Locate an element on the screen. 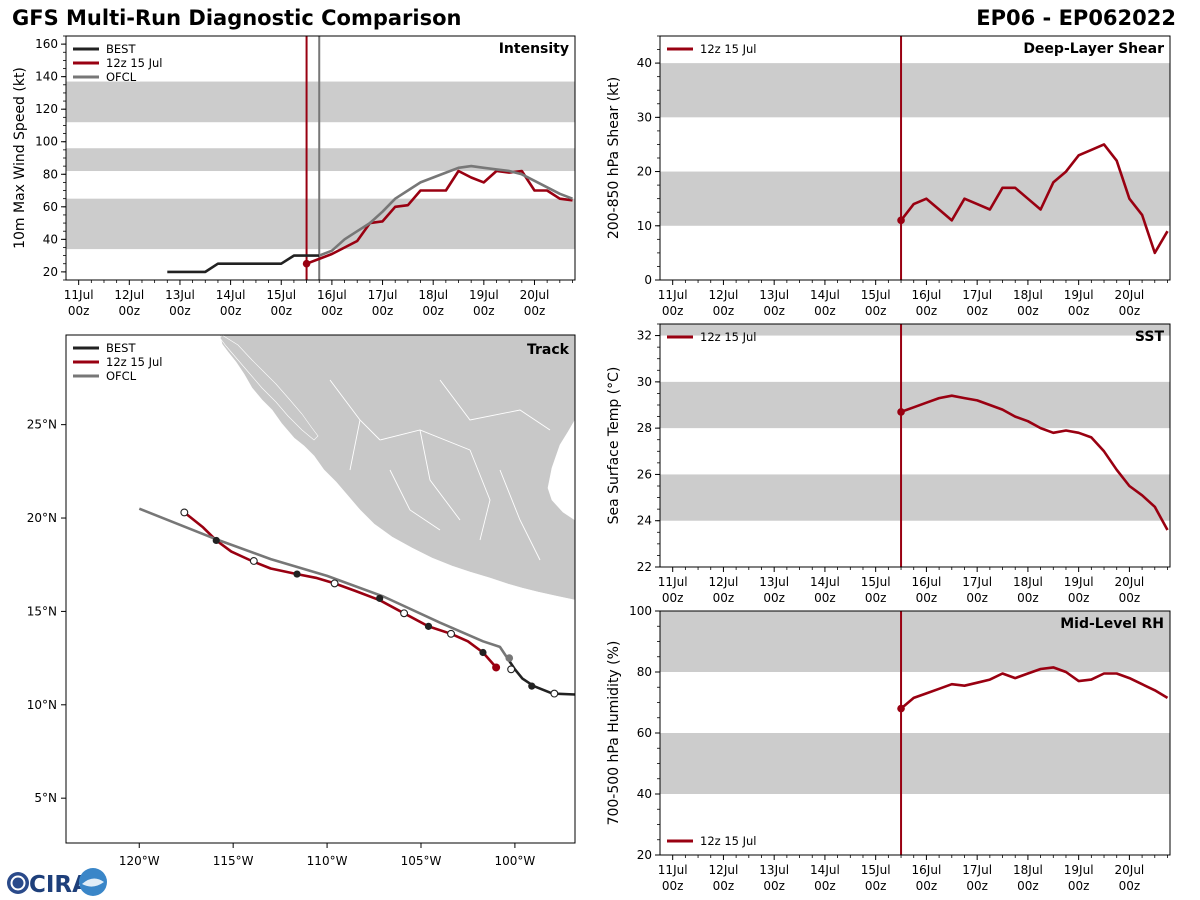 The image size is (1200, 900). x-tick-label: 16Jul is located at coordinates (927, 870).